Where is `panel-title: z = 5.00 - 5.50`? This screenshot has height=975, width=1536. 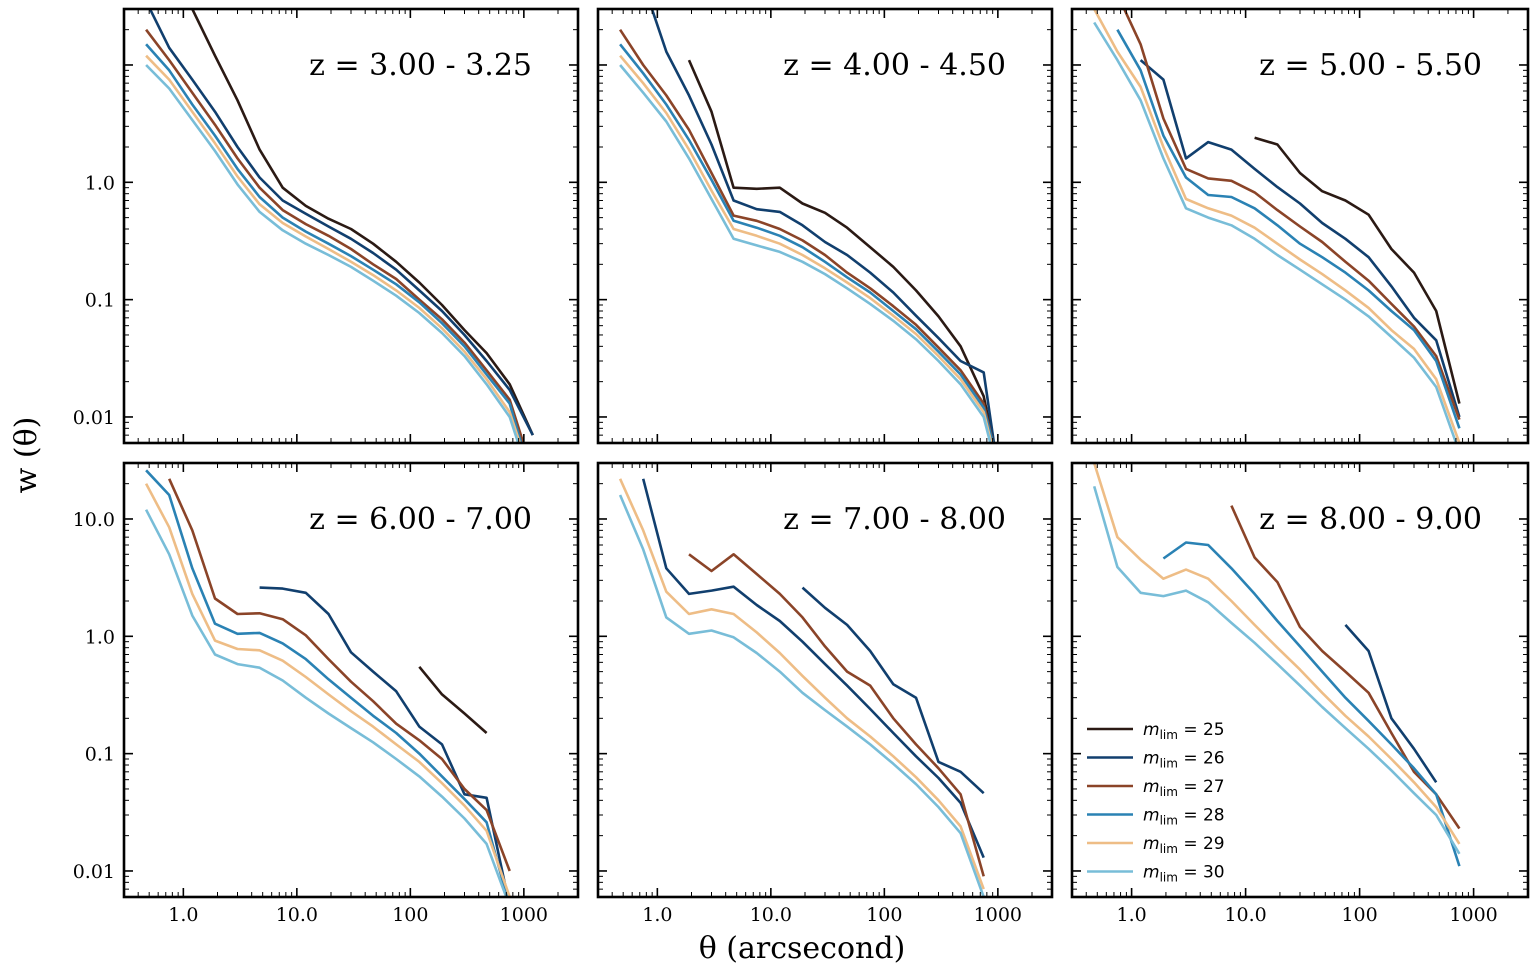 panel-title: z = 5.00 - 5.50 is located at coordinates (1370, 65).